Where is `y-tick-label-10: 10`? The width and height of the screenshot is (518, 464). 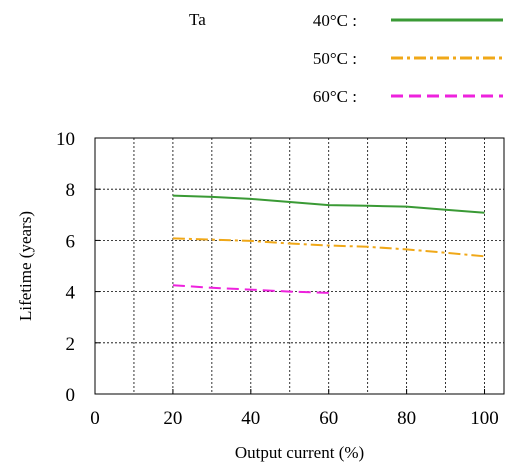 y-tick-label-10: 10 is located at coordinates (65, 139).